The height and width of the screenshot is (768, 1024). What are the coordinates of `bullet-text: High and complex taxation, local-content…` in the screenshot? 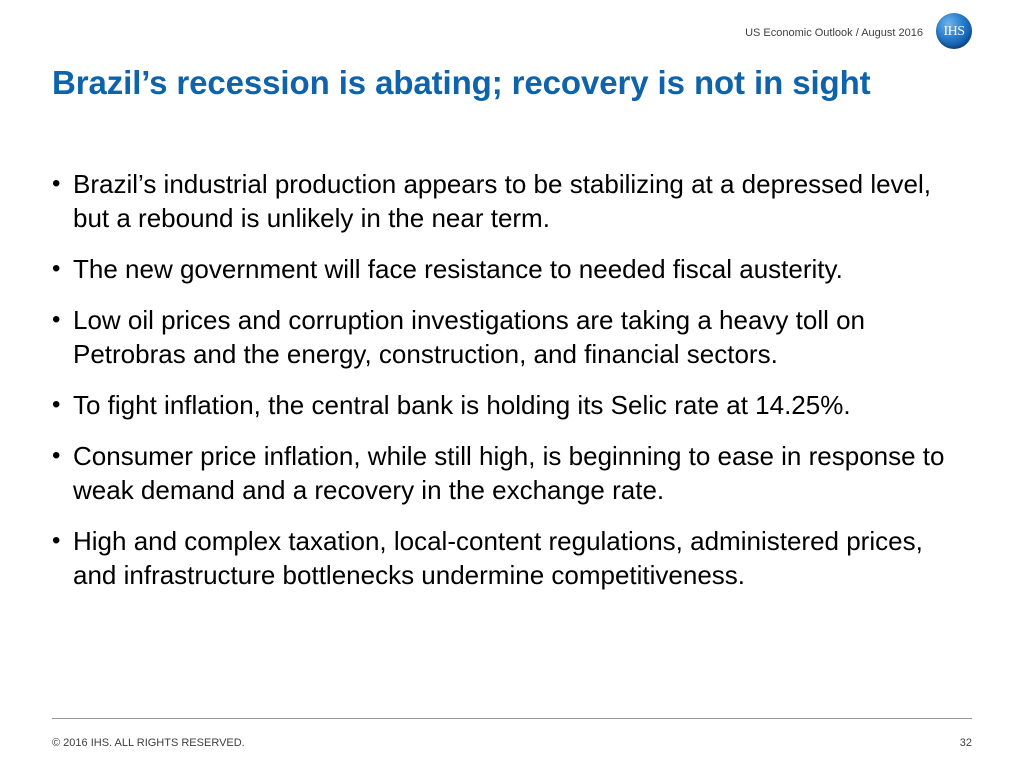 It's located at (498, 558).